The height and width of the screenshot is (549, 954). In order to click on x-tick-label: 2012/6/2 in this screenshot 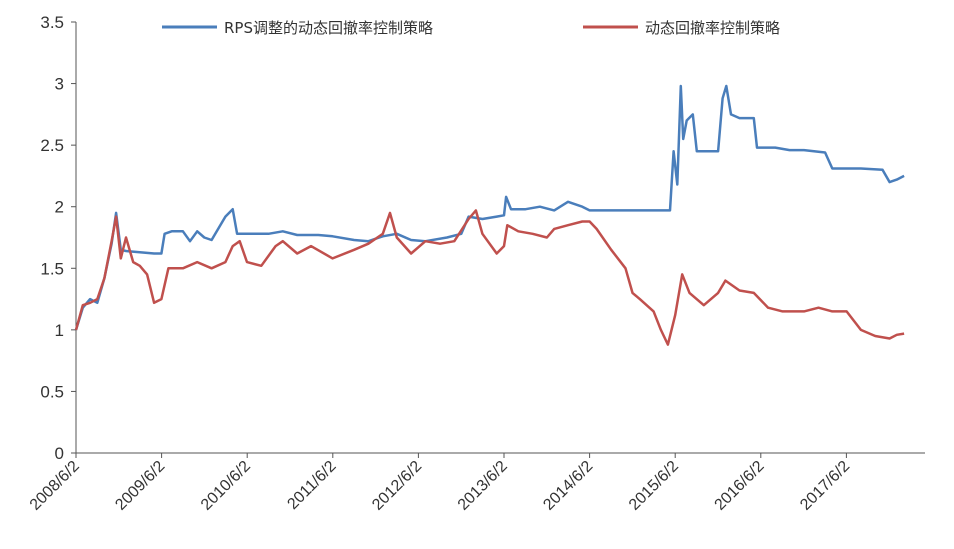, I will do `click(397, 486)`.